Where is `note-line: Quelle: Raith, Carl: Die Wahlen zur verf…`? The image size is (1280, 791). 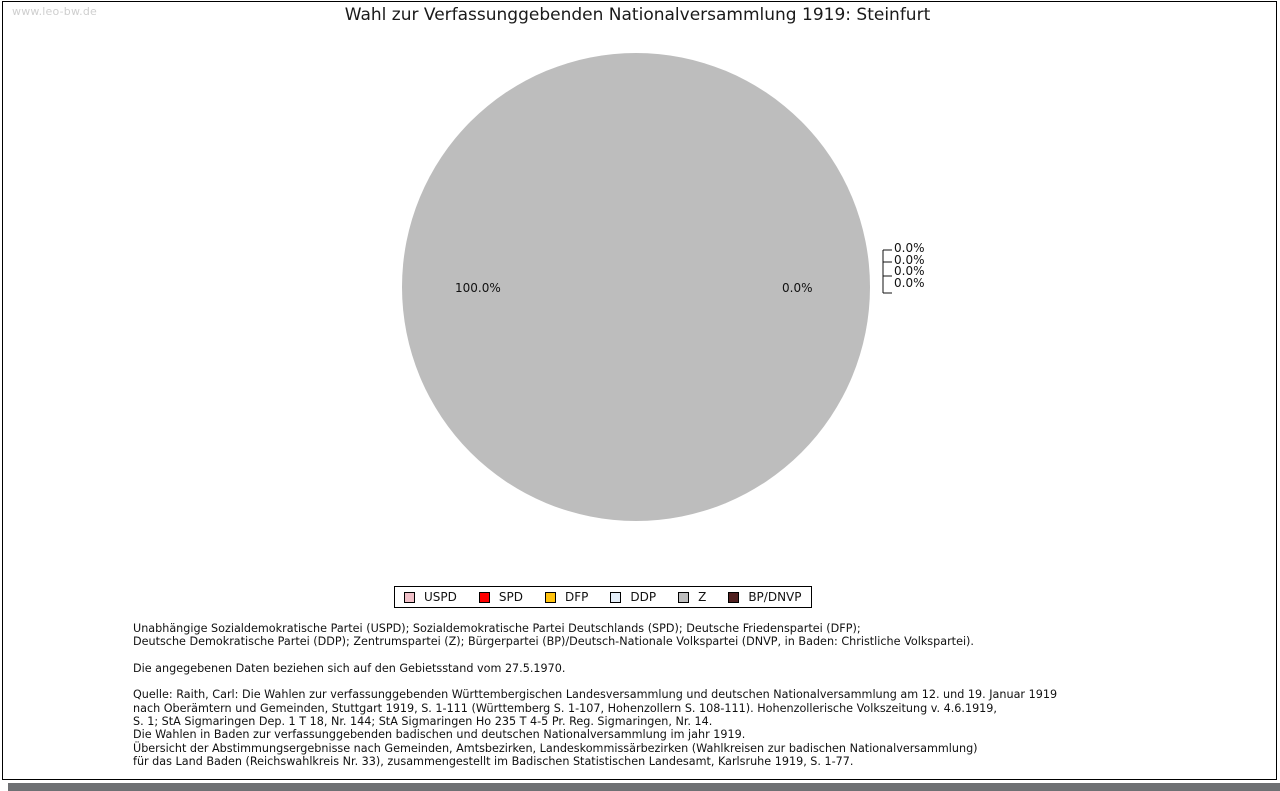
note-line: Quelle: Raith, Carl: Die Wahlen zur verf… is located at coordinates (595, 695).